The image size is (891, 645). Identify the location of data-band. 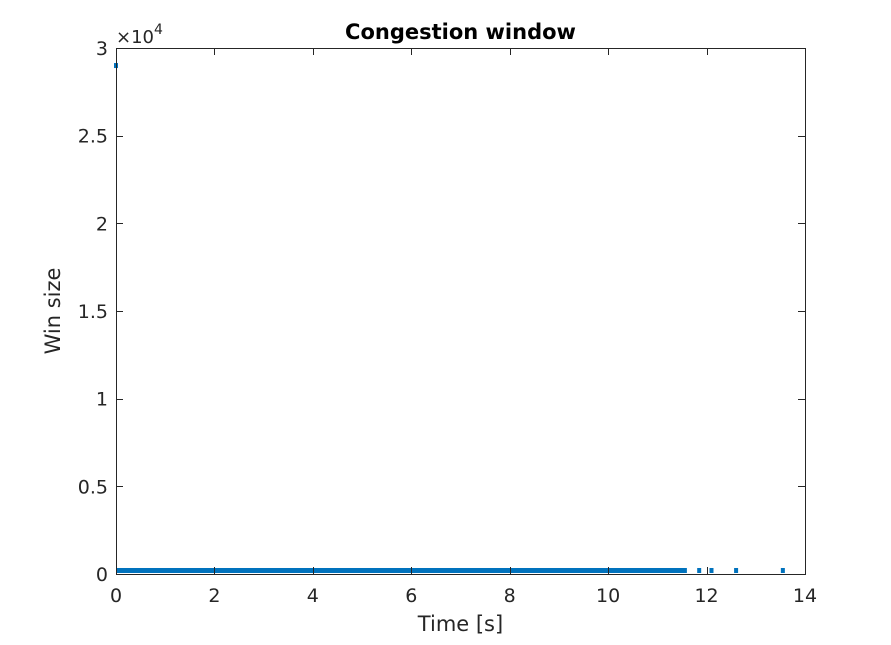
(401, 570).